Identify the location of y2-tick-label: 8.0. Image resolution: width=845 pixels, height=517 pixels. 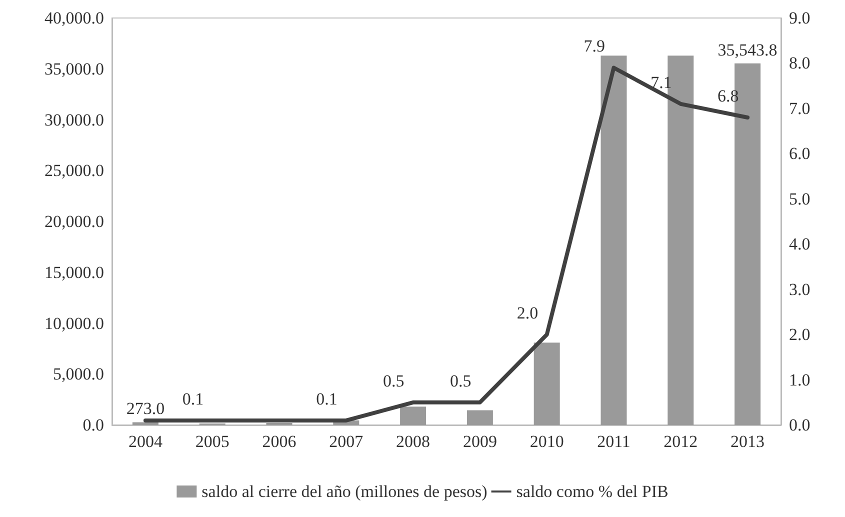
(799, 63).